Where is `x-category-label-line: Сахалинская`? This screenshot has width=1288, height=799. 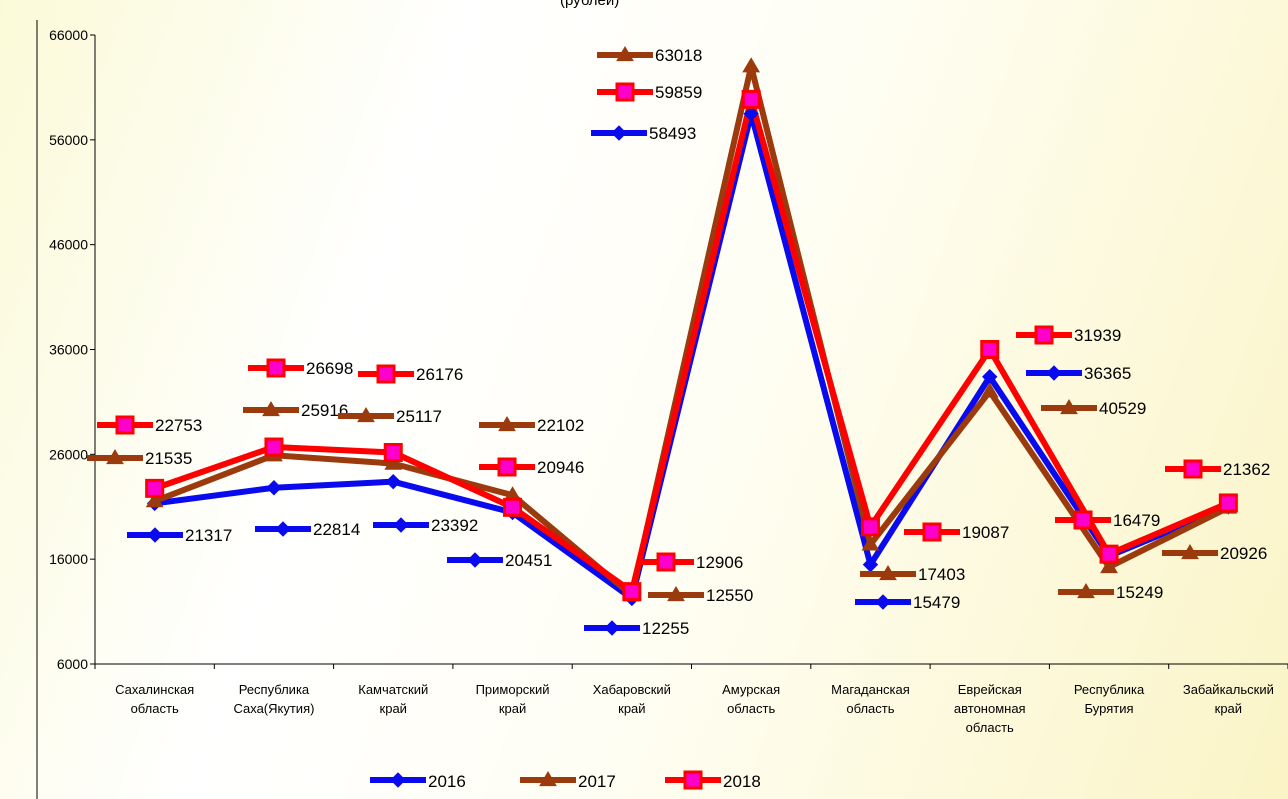 x-category-label-line: Сахалинская is located at coordinates (154, 689).